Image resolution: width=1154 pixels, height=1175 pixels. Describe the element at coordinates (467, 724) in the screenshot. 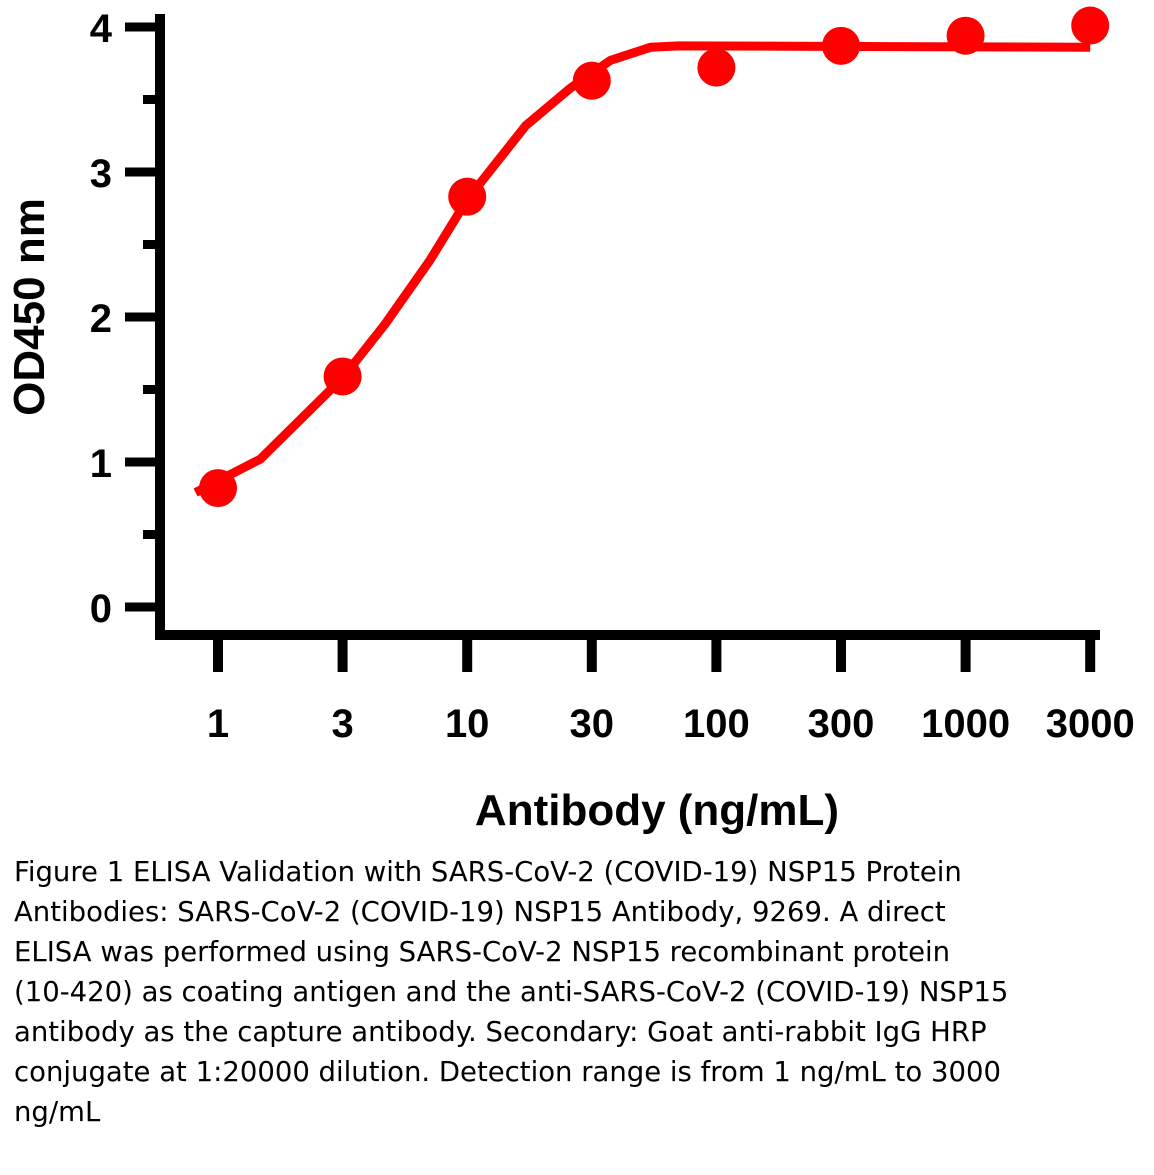

I see `x-tick-label: 10` at that location.